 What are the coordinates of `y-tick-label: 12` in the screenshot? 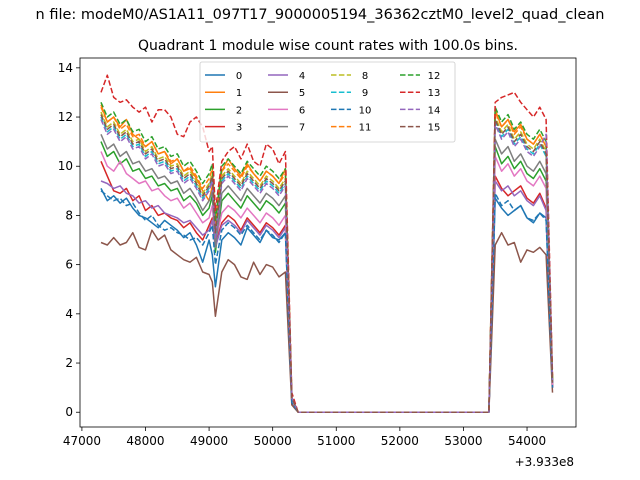 It's located at (65, 117).